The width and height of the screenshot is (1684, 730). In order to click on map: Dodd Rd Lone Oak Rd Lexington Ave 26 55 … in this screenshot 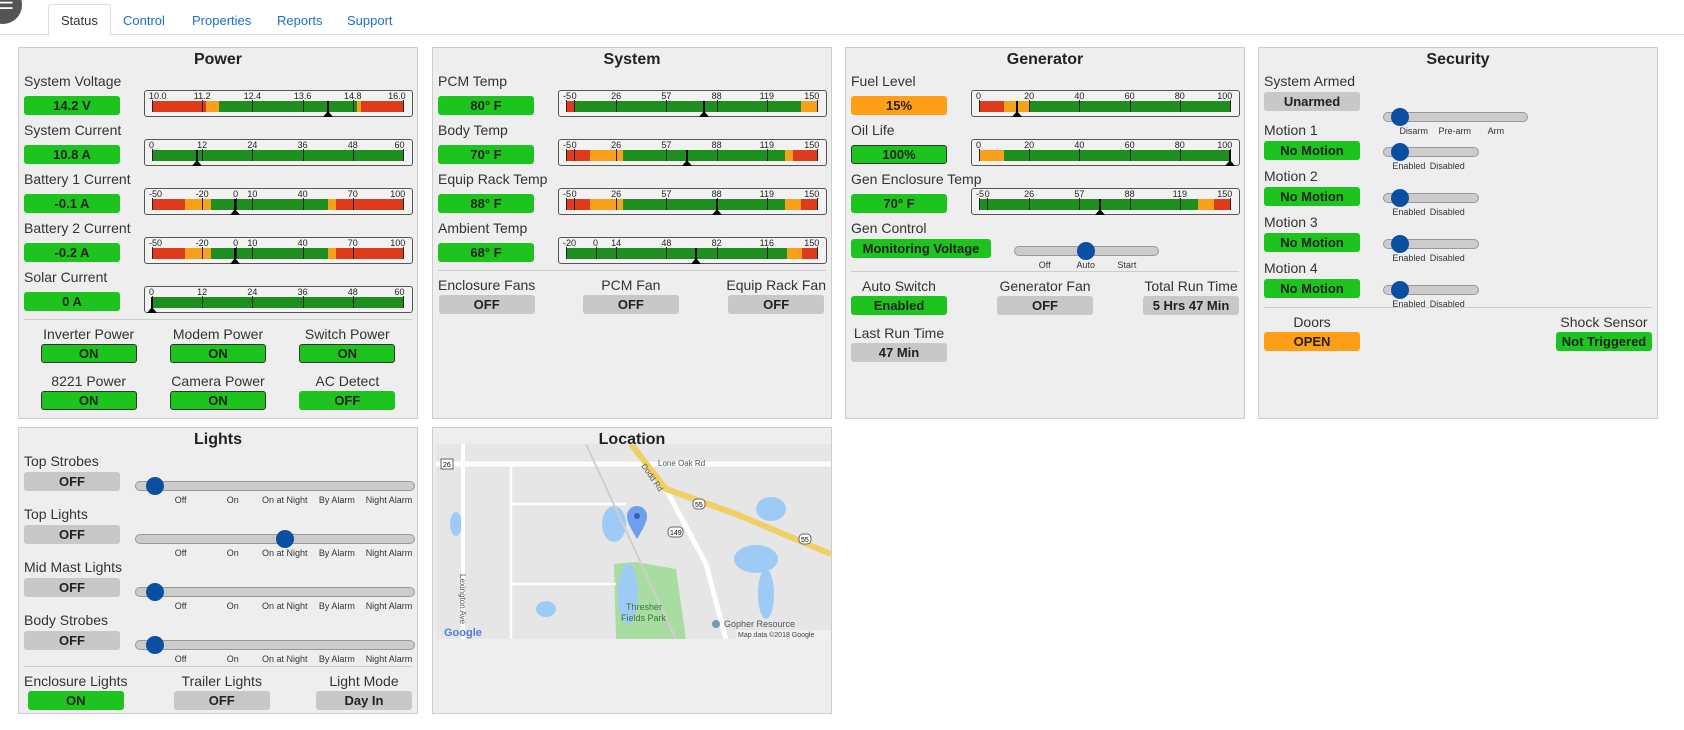, I will do `click(633, 541)`.